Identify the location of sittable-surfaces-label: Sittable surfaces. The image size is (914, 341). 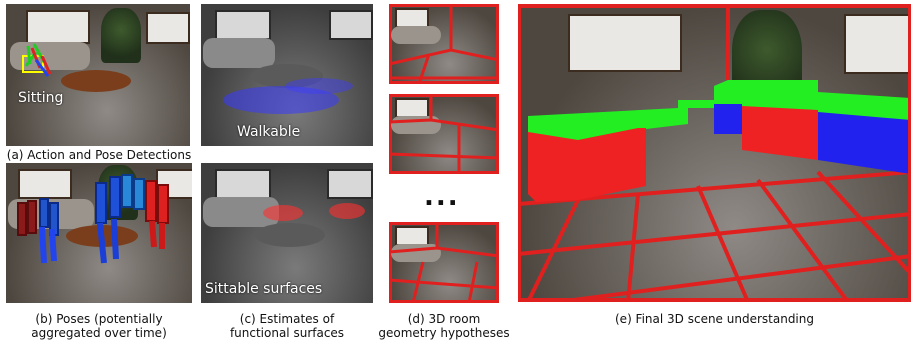
(263, 289).